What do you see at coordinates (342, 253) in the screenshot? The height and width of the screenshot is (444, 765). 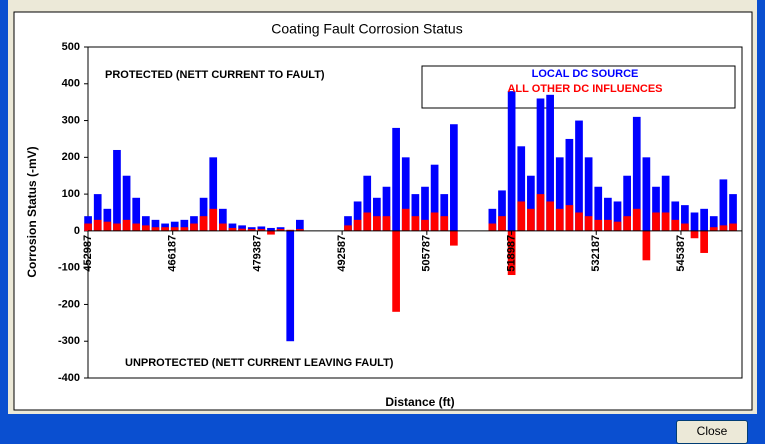 I see `x-tick-label: 492587` at bounding box center [342, 253].